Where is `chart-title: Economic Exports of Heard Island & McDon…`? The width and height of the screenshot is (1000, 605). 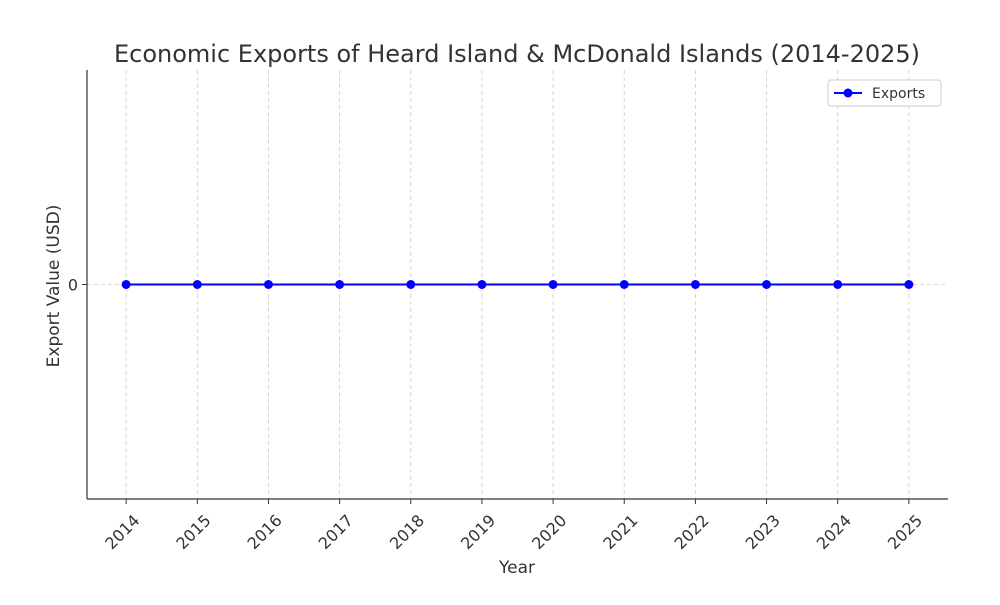
chart-title: Economic Exports of Heard Island & McDon… is located at coordinates (517, 54).